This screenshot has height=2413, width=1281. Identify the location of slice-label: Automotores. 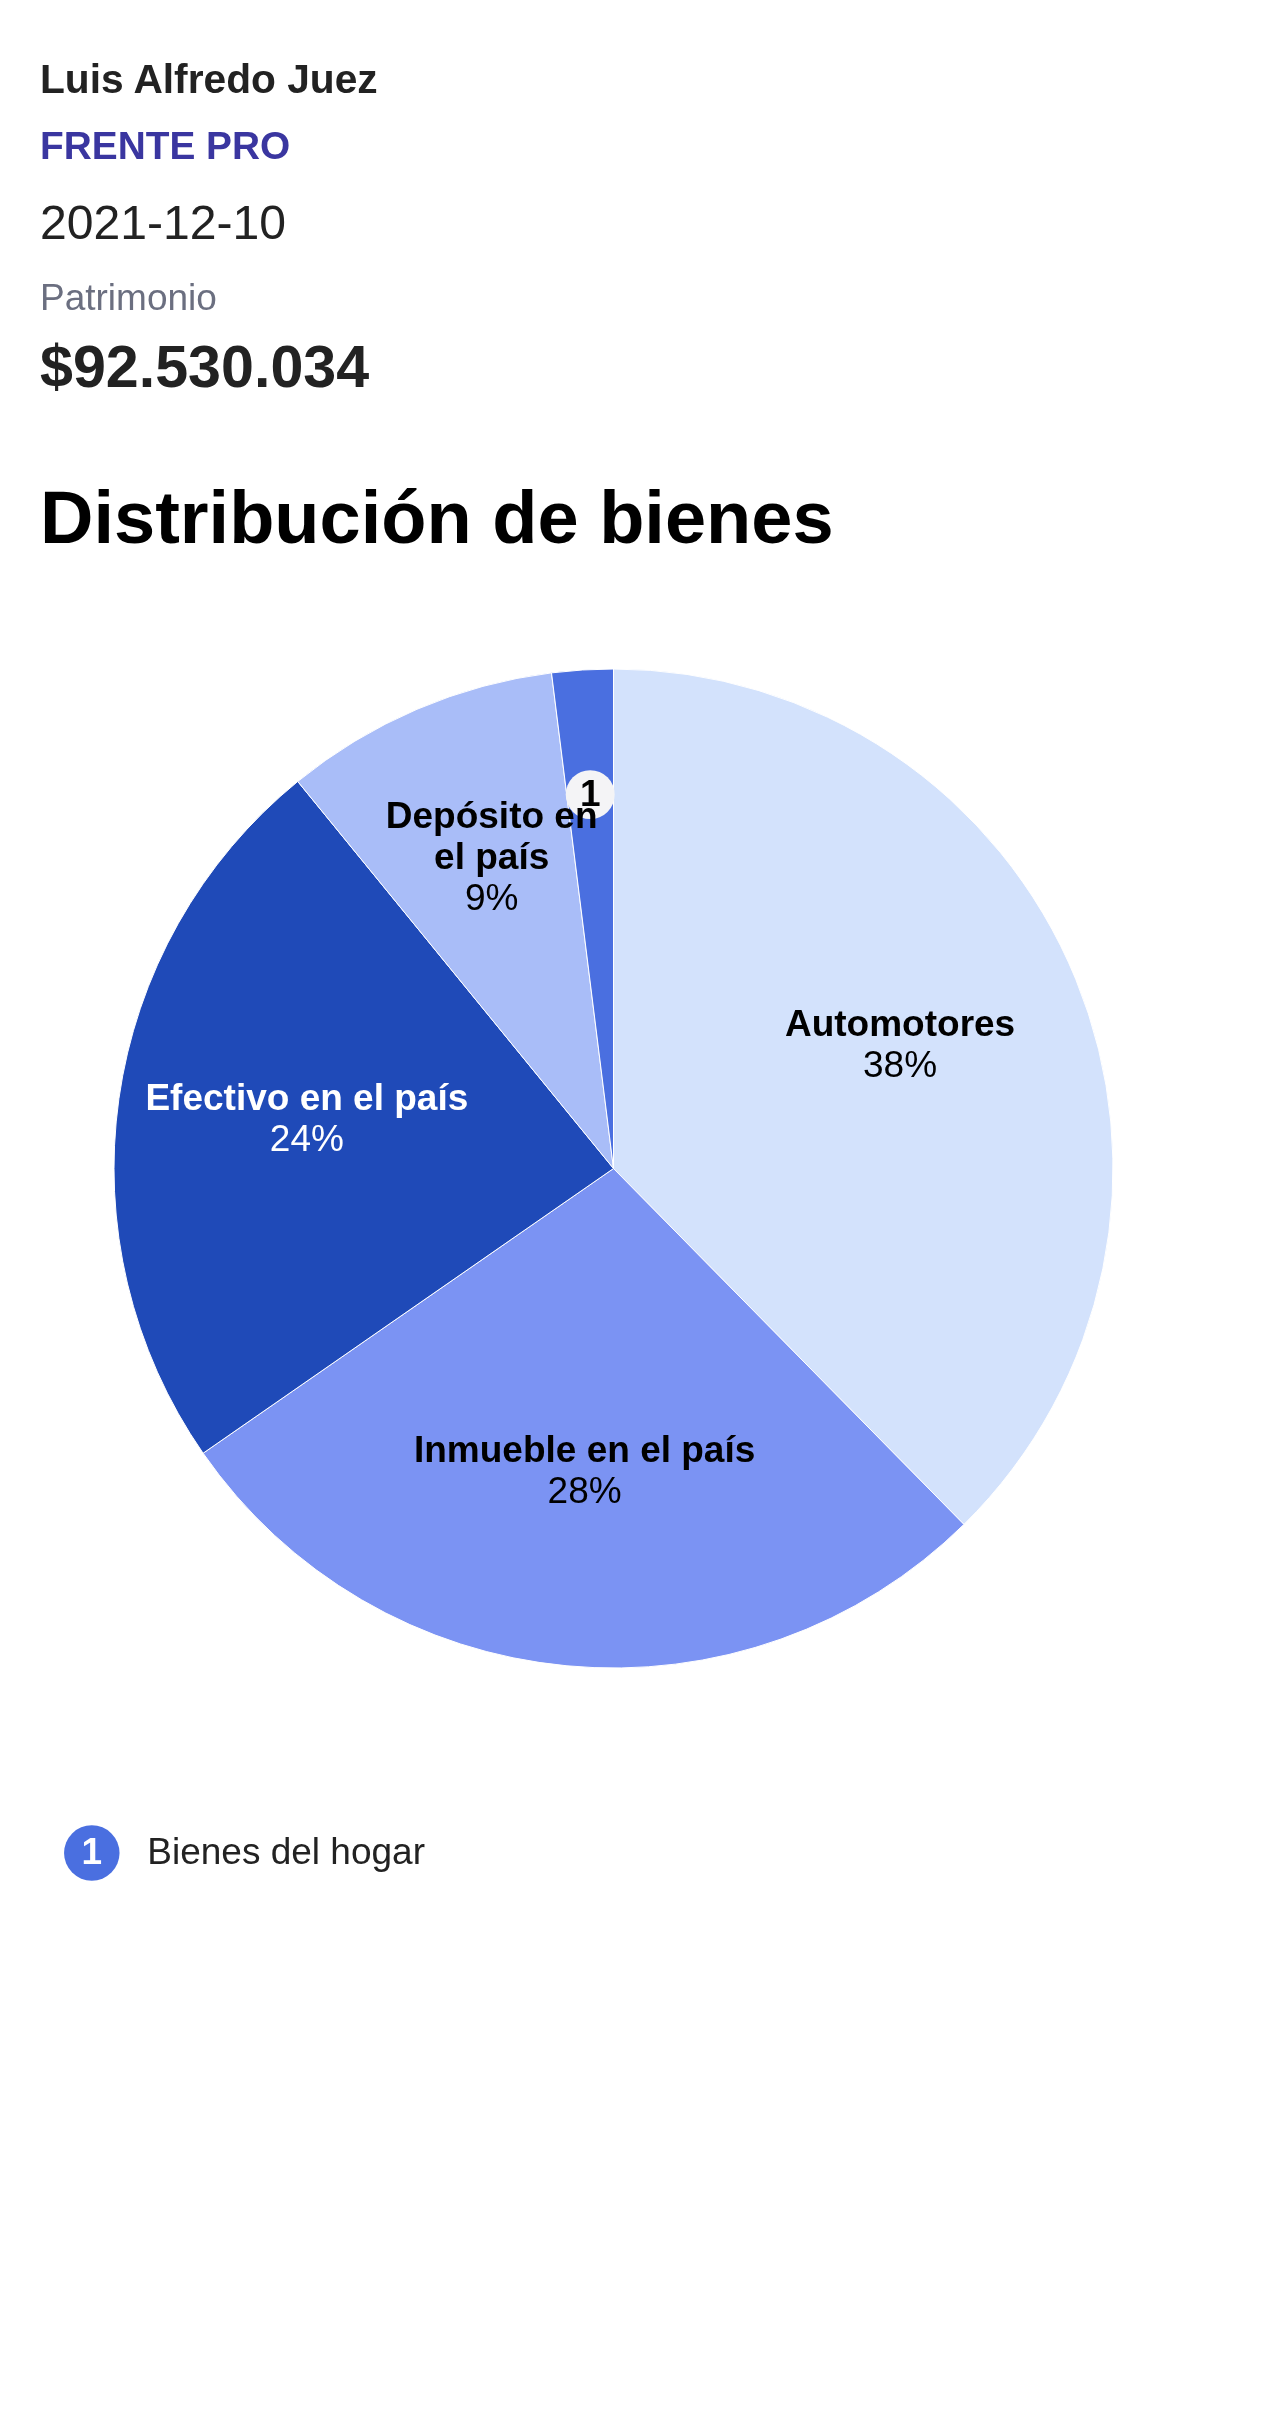
(900, 1024).